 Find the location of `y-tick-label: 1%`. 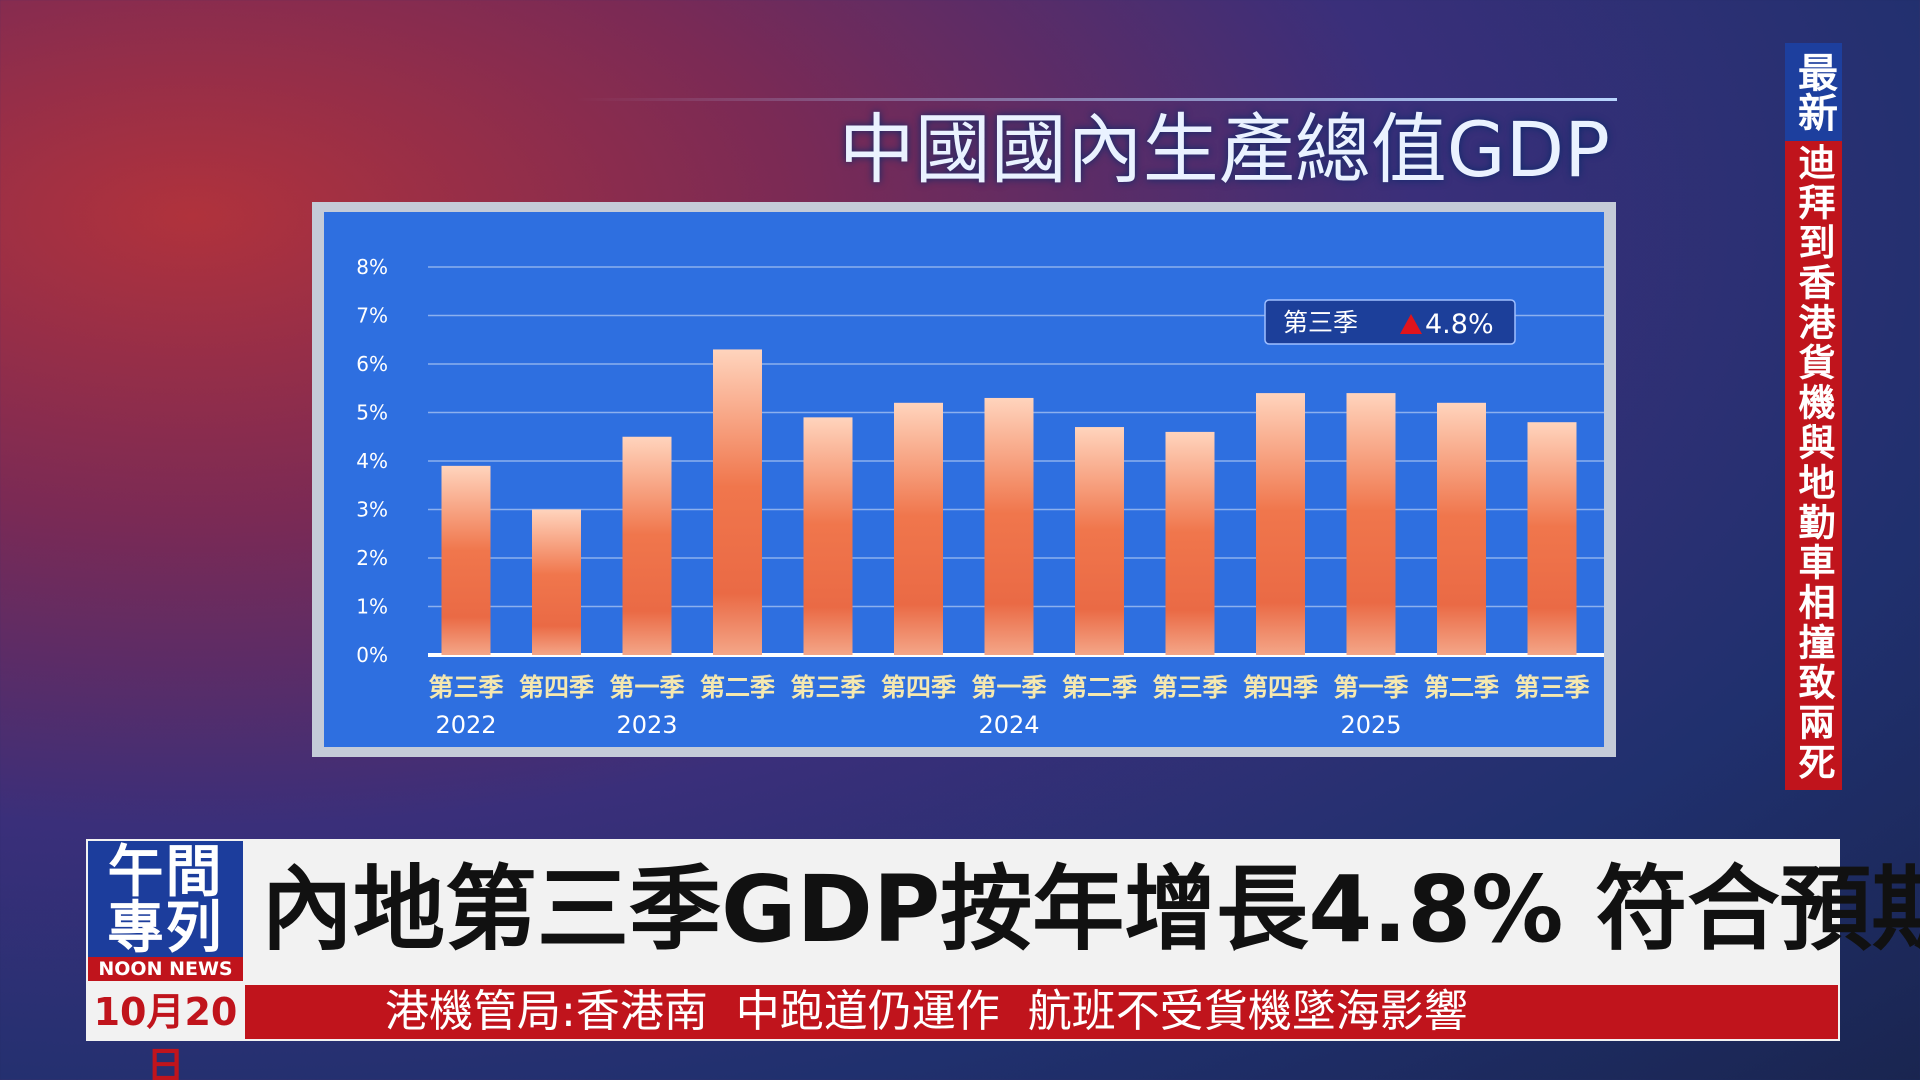

y-tick-label: 1% is located at coordinates (372, 607).